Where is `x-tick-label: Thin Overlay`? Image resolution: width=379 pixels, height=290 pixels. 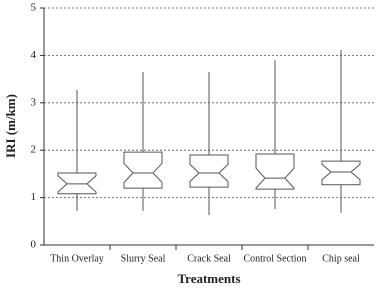 x-tick-label: Thin Overlay is located at coordinates (77, 258).